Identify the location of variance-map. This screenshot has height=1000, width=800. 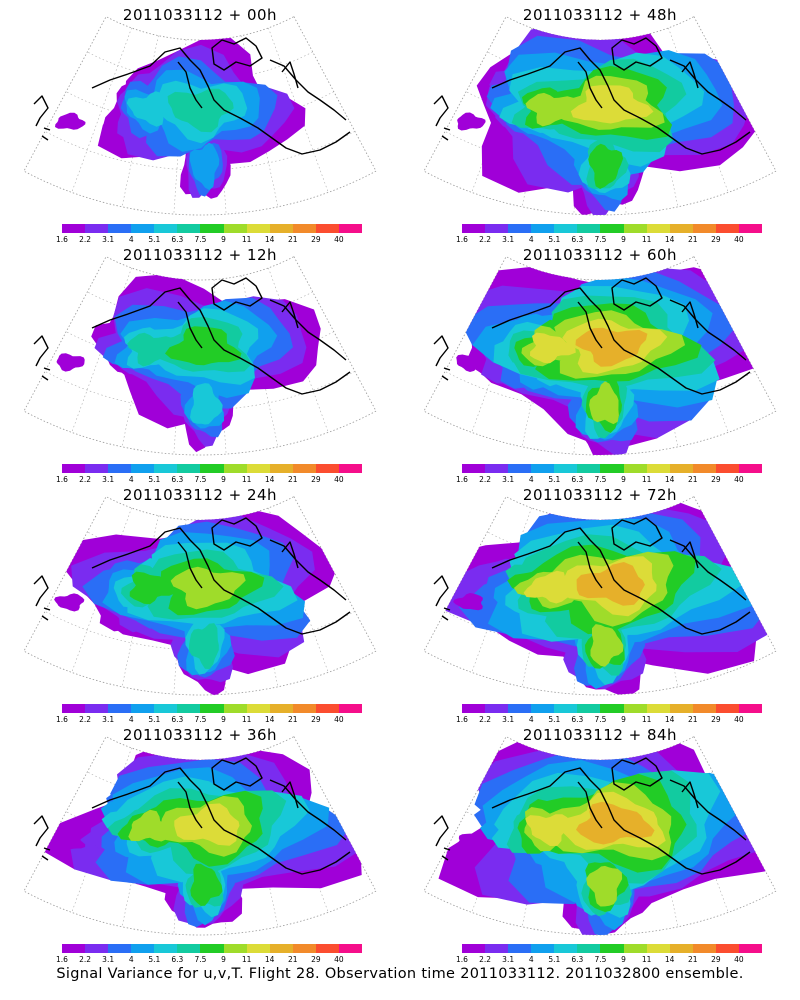
(600, 596).